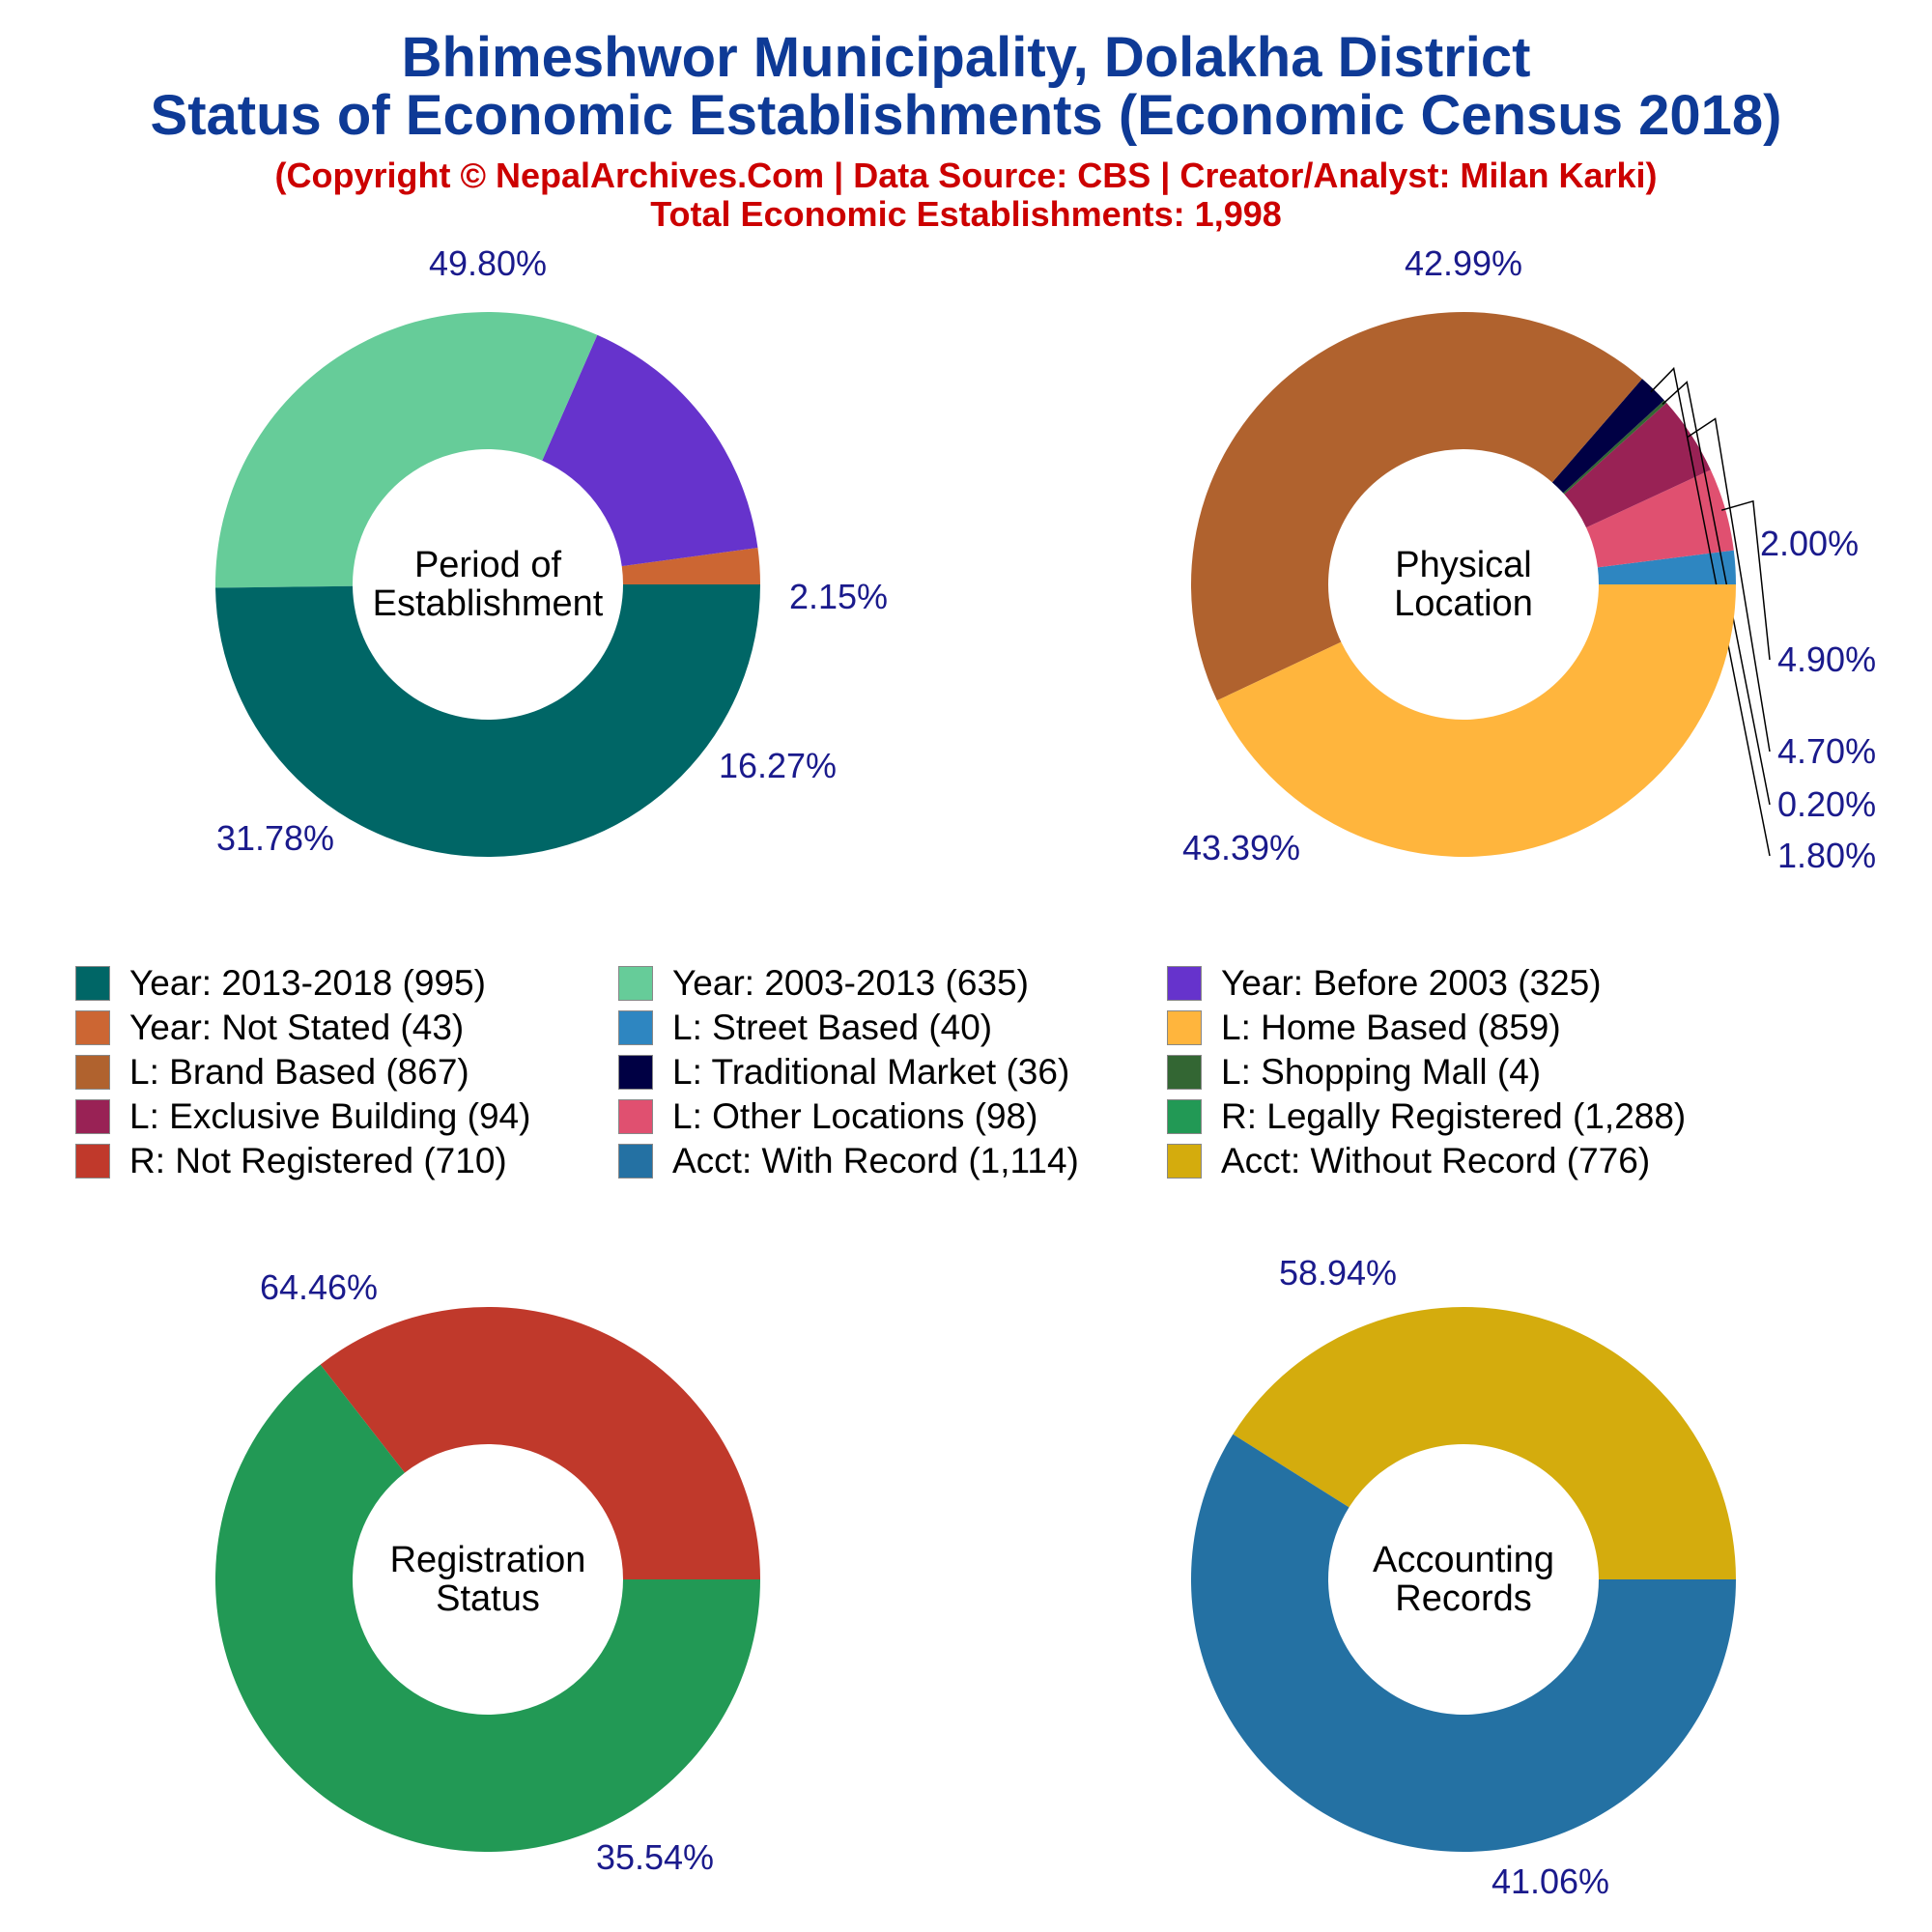 Image resolution: width=1932 pixels, height=1932 pixels. Describe the element at coordinates (832, 1027) in the screenshot. I see `legend-label: L: Street Based (40)` at that location.